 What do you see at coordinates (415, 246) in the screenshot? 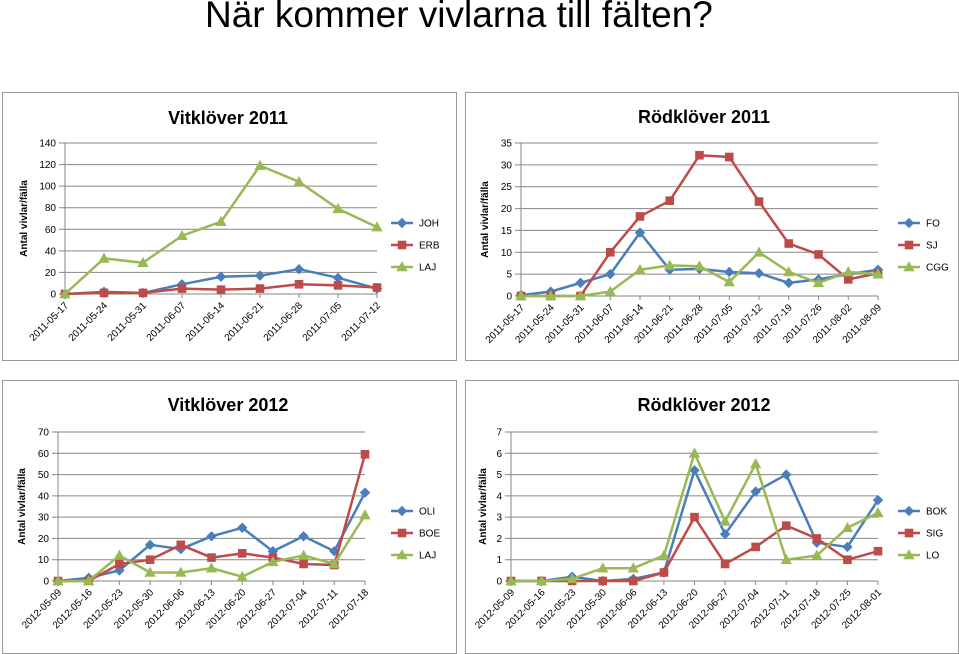
I see `legend-entry-erb: ERB` at bounding box center [415, 246].